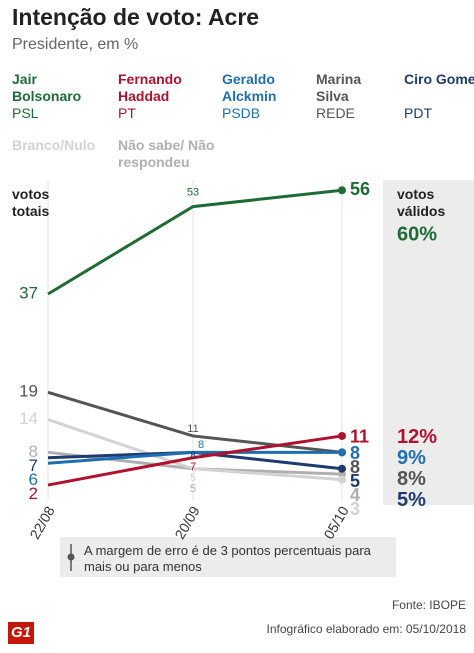  I want to click on start-label: 19, so click(28, 391).